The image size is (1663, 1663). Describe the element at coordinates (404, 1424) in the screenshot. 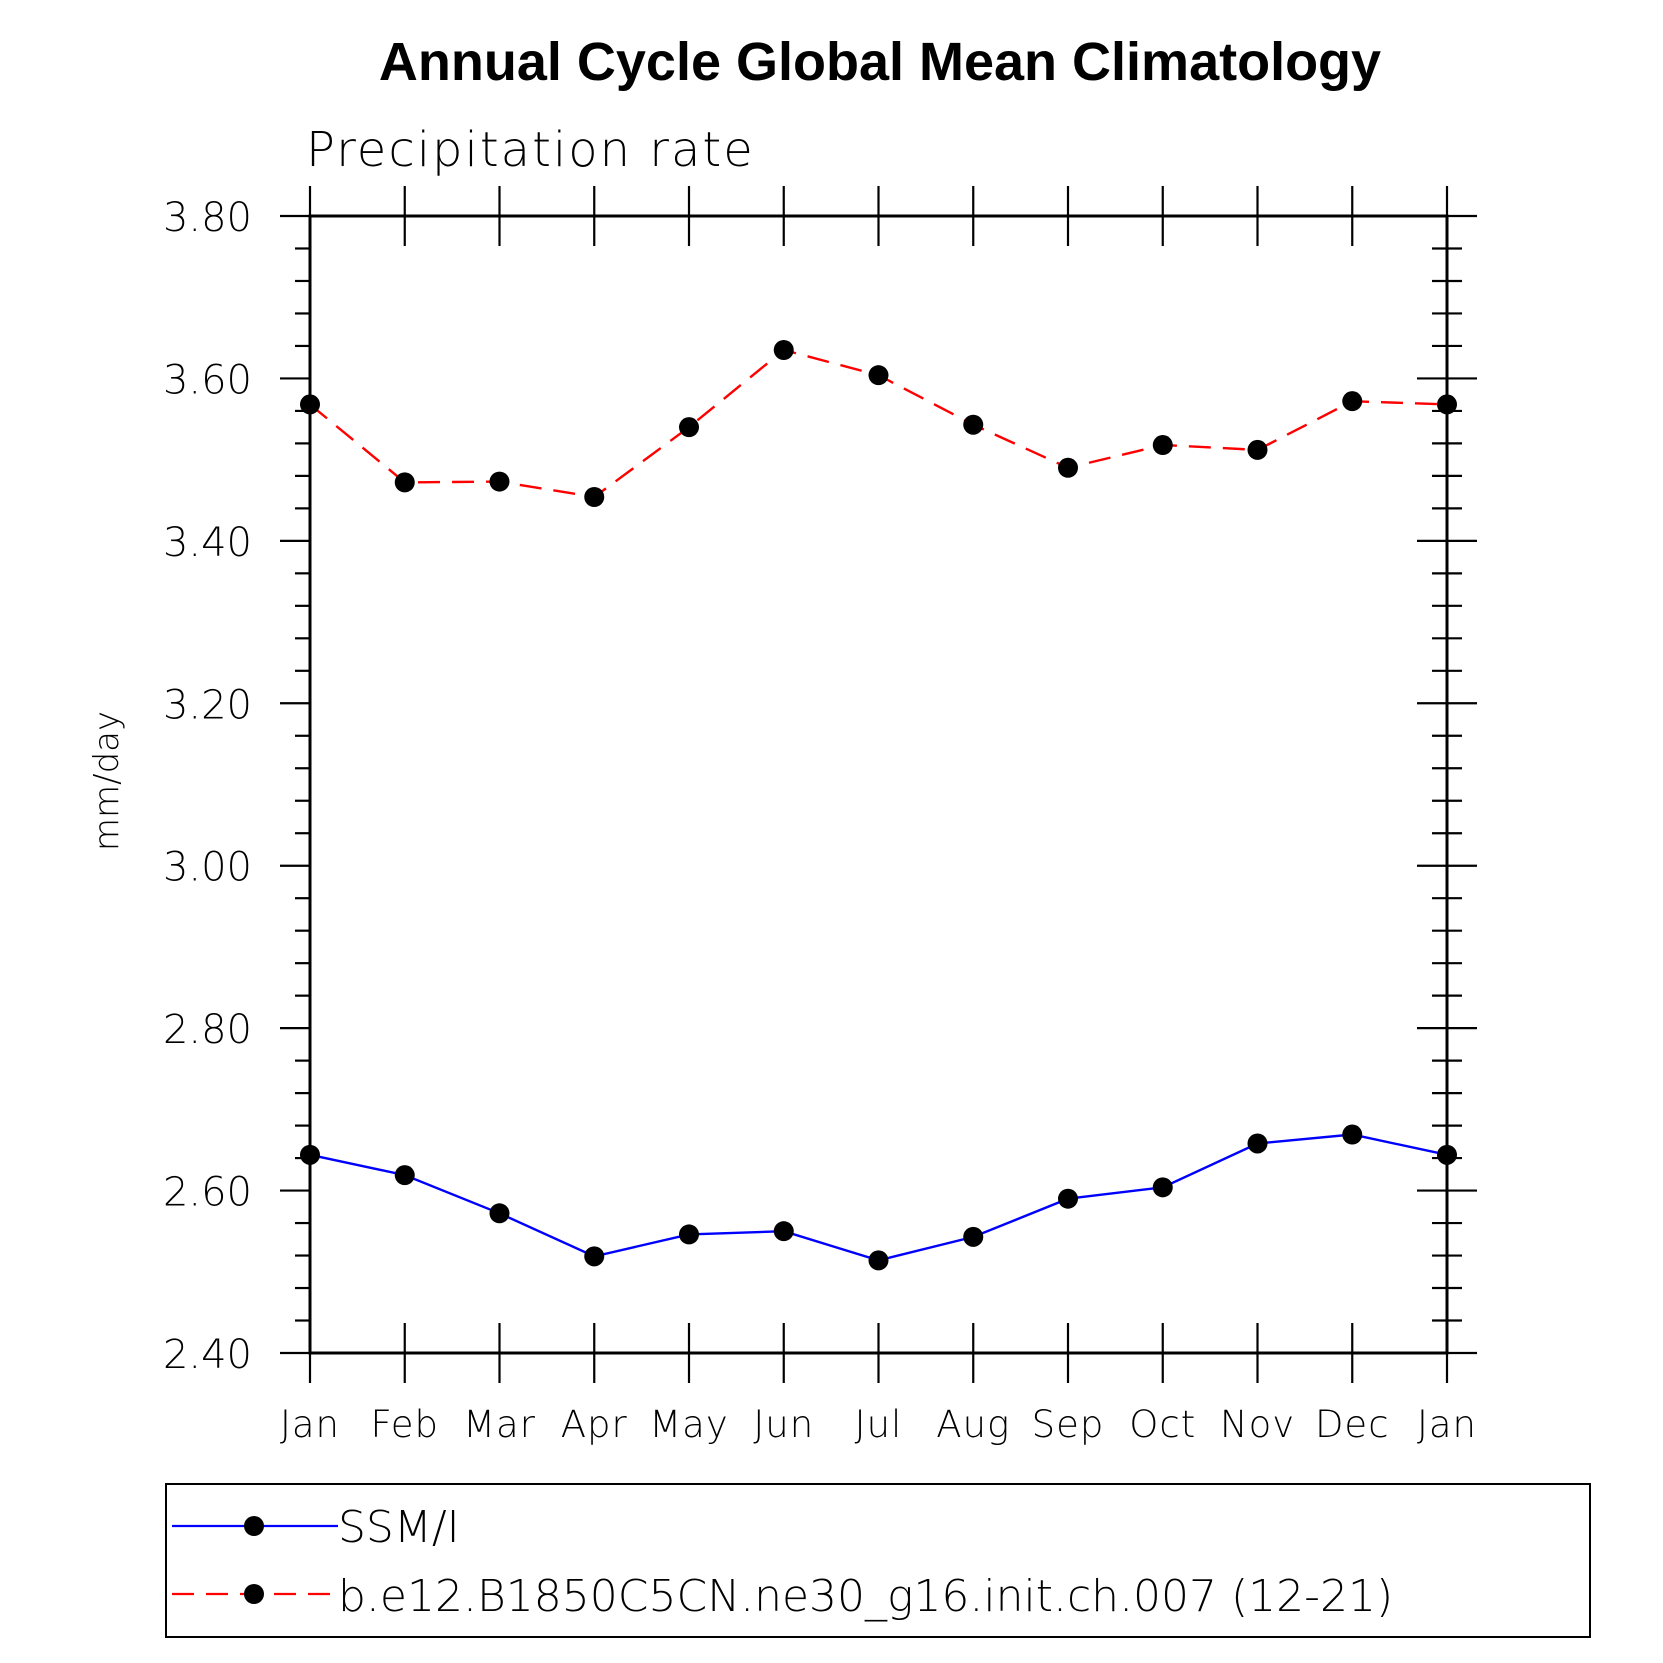

I see `x-tick-label: Feb` at that location.